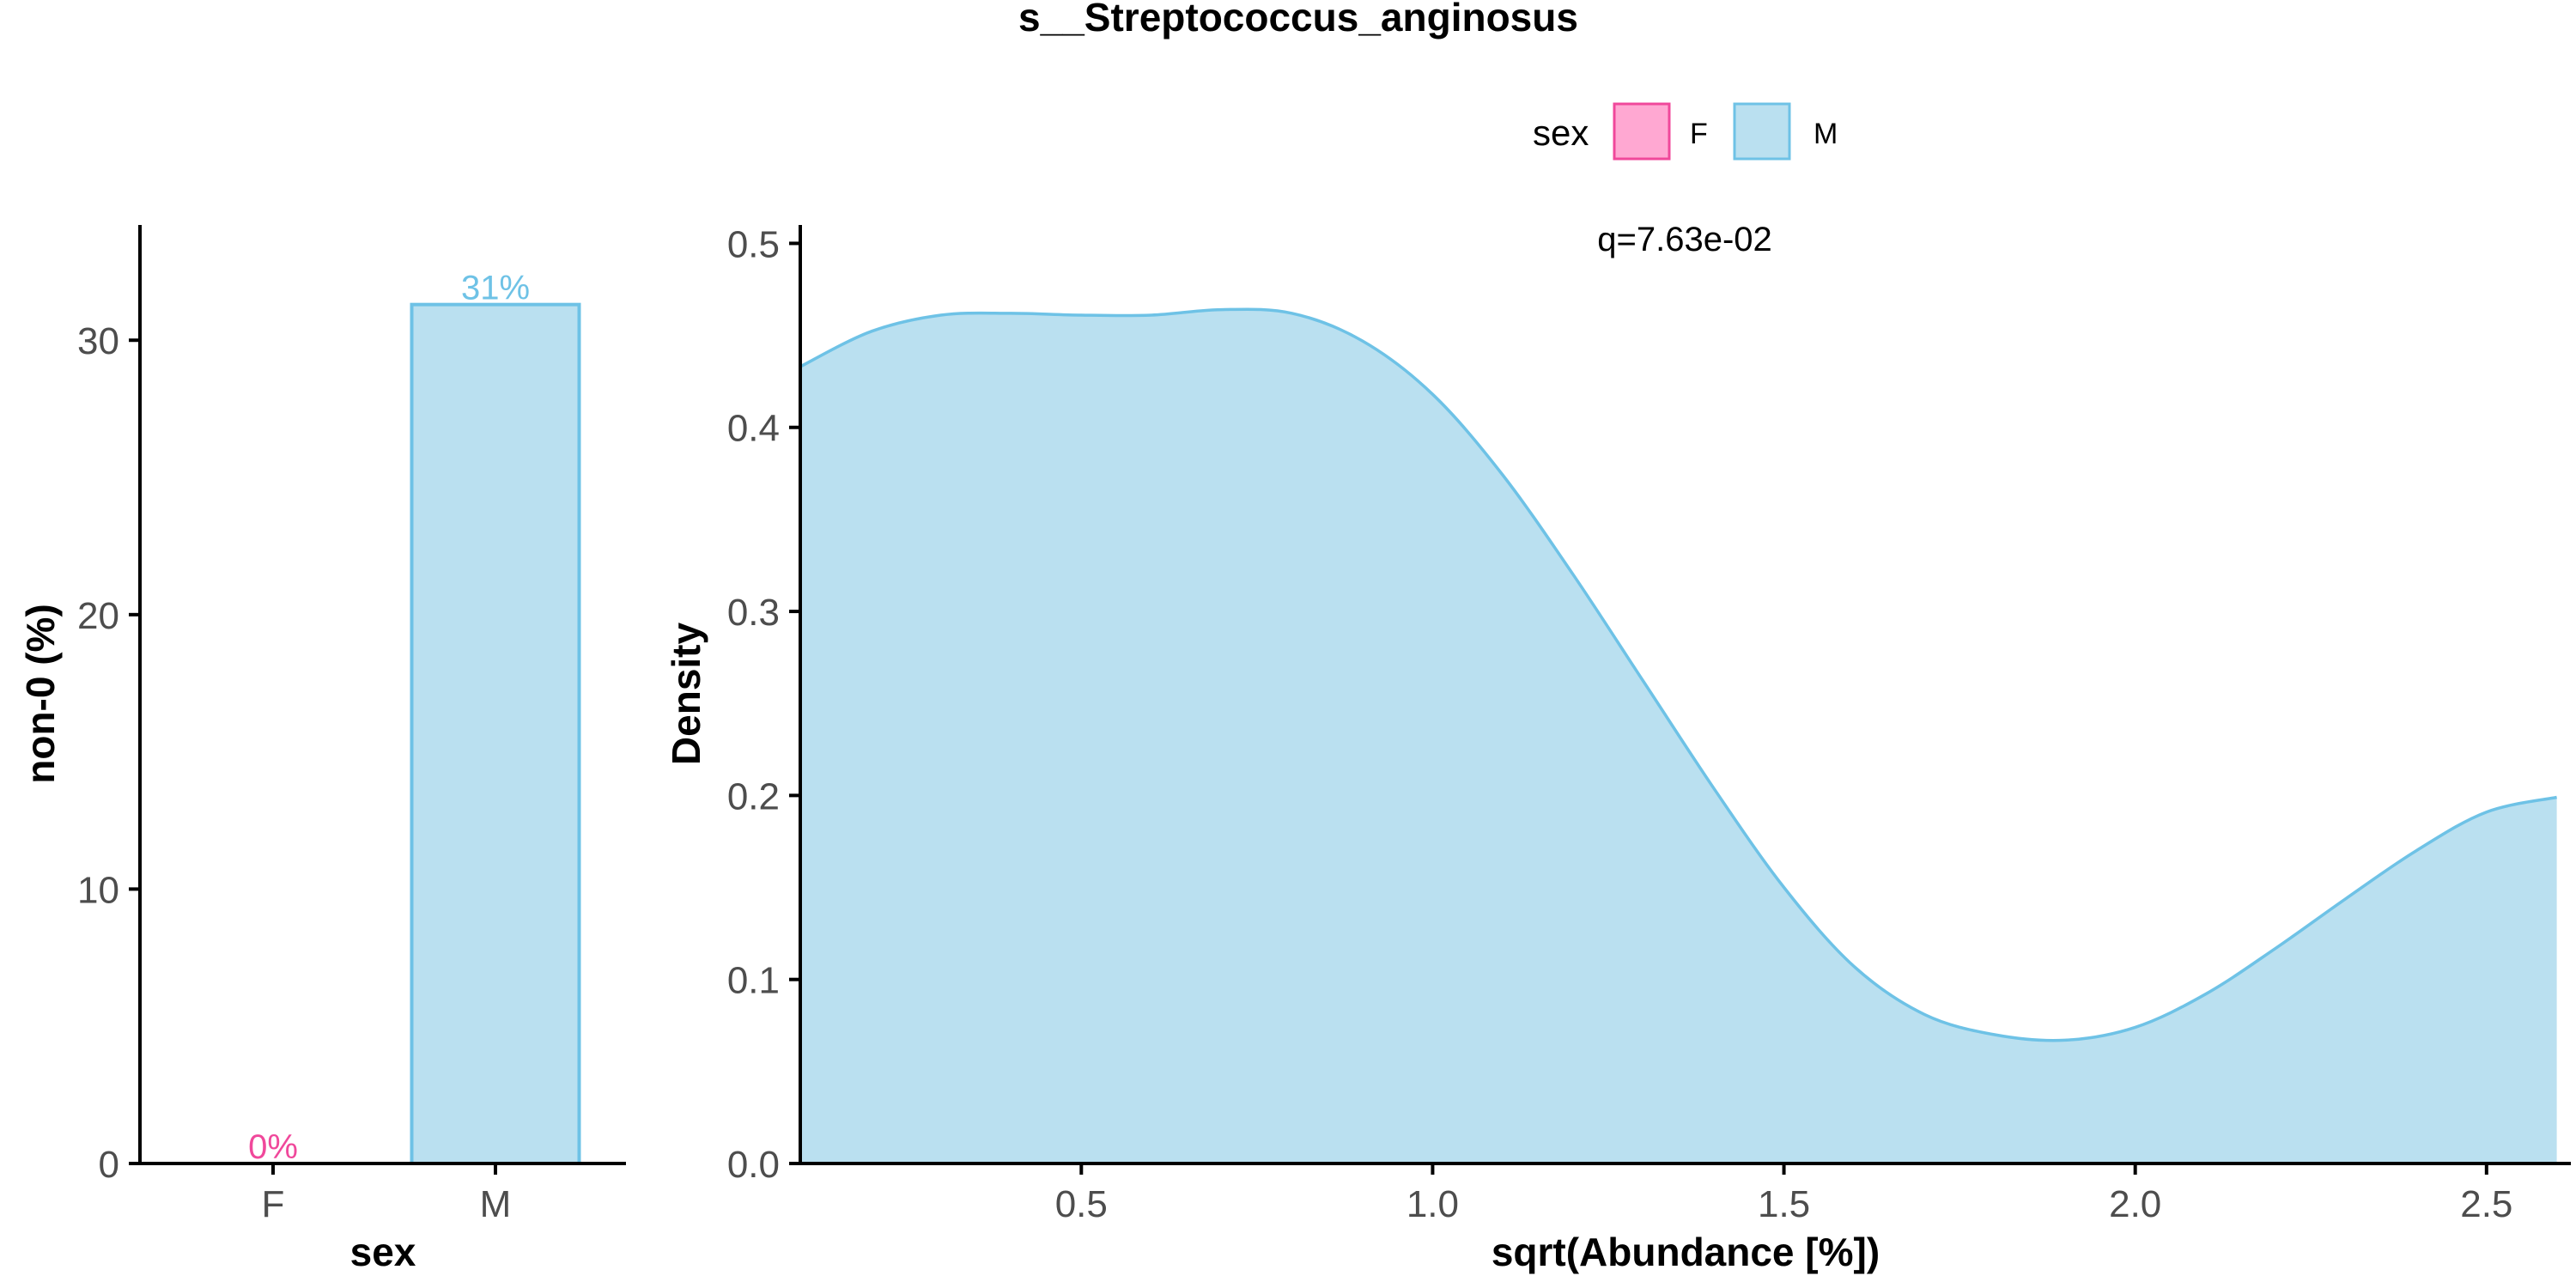 The width and height of the screenshot is (2576, 1288). Describe the element at coordinates (496, 1204) in the screenshot. I see `bar-x-tick-label: M` at that location.